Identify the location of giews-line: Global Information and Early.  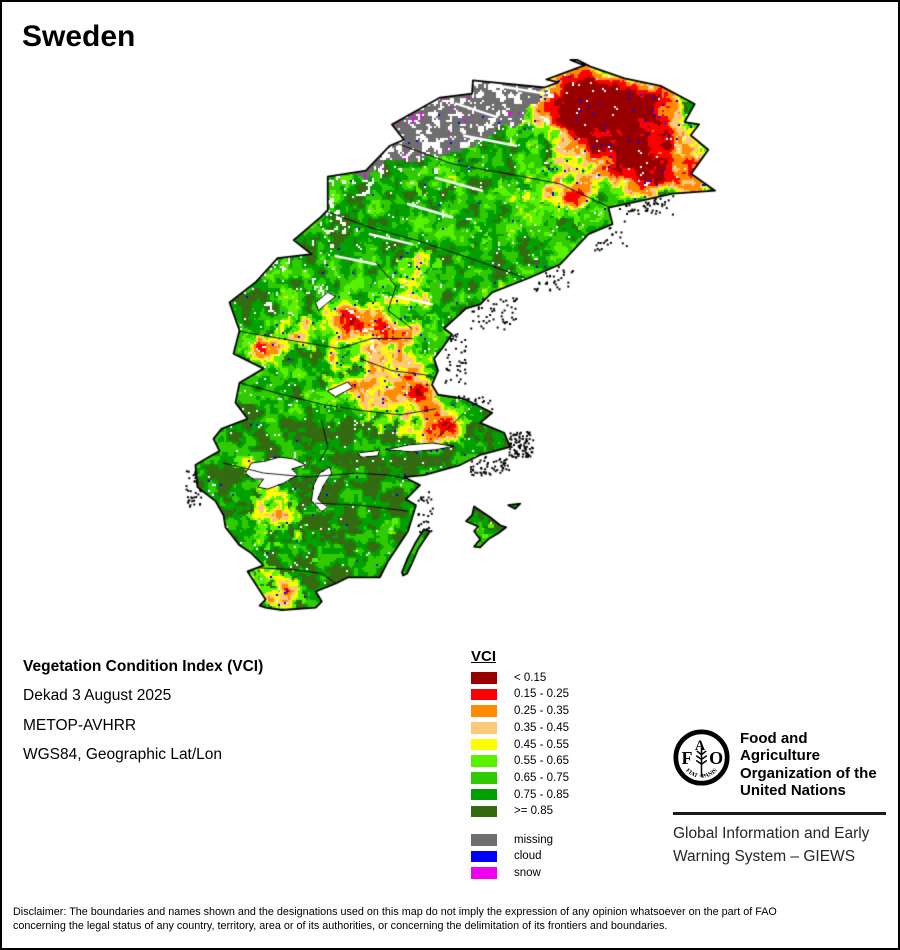
(771, 834).